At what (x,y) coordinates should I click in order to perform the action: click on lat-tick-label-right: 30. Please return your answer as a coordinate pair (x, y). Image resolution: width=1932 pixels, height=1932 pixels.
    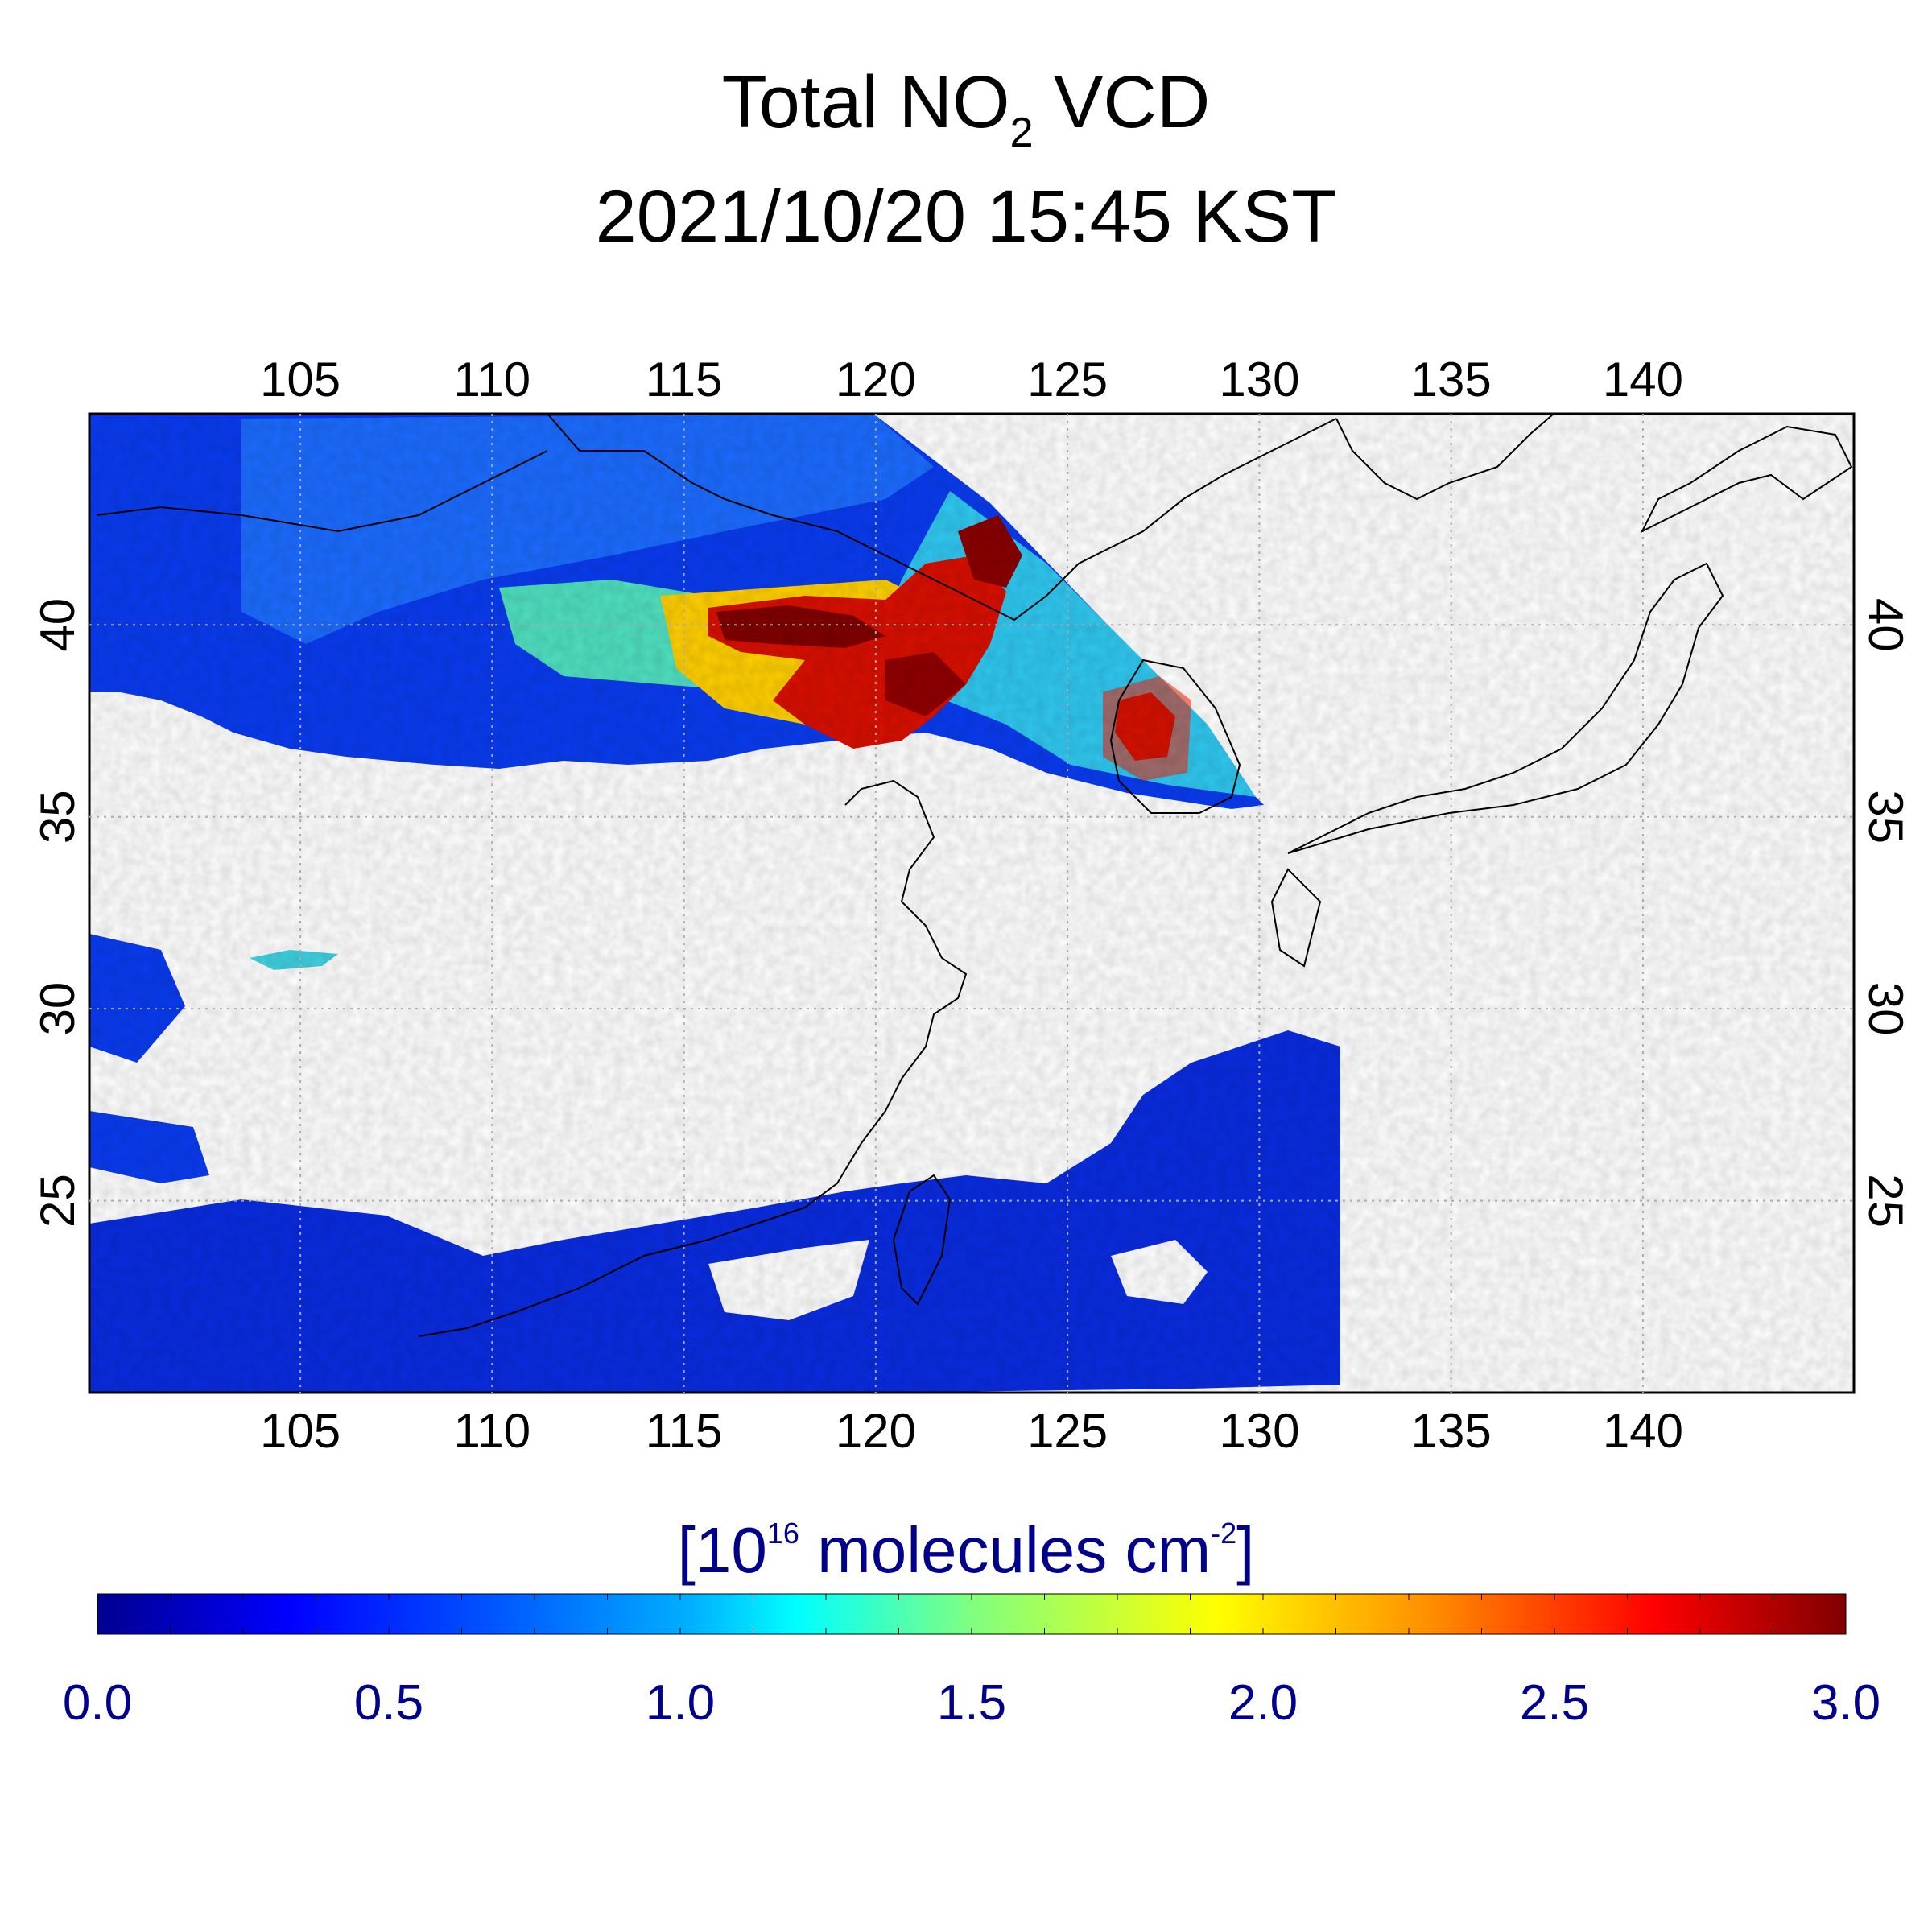
    Looking at the image, I should click on (1886, 1009).